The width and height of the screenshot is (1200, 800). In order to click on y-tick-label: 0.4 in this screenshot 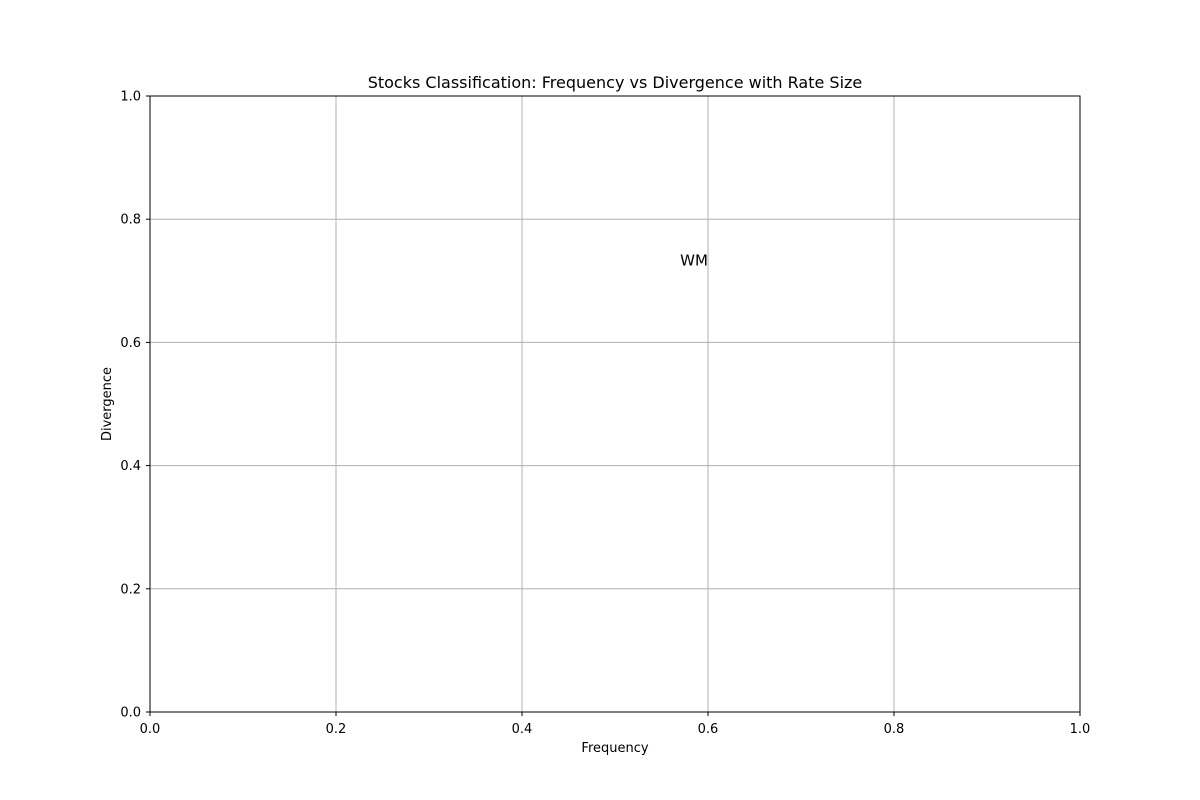, I will do `click(130, 466)`.